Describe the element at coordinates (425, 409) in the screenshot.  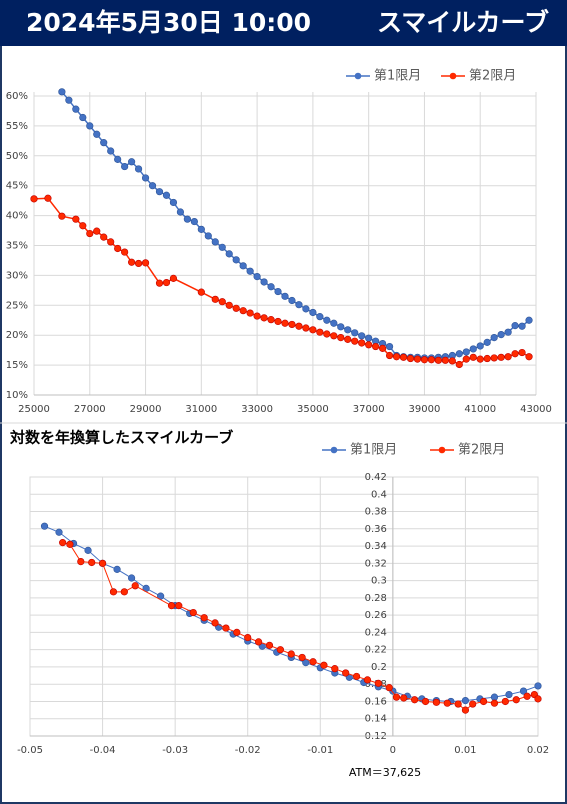
I see `x-tick-label: 39000` at that location.